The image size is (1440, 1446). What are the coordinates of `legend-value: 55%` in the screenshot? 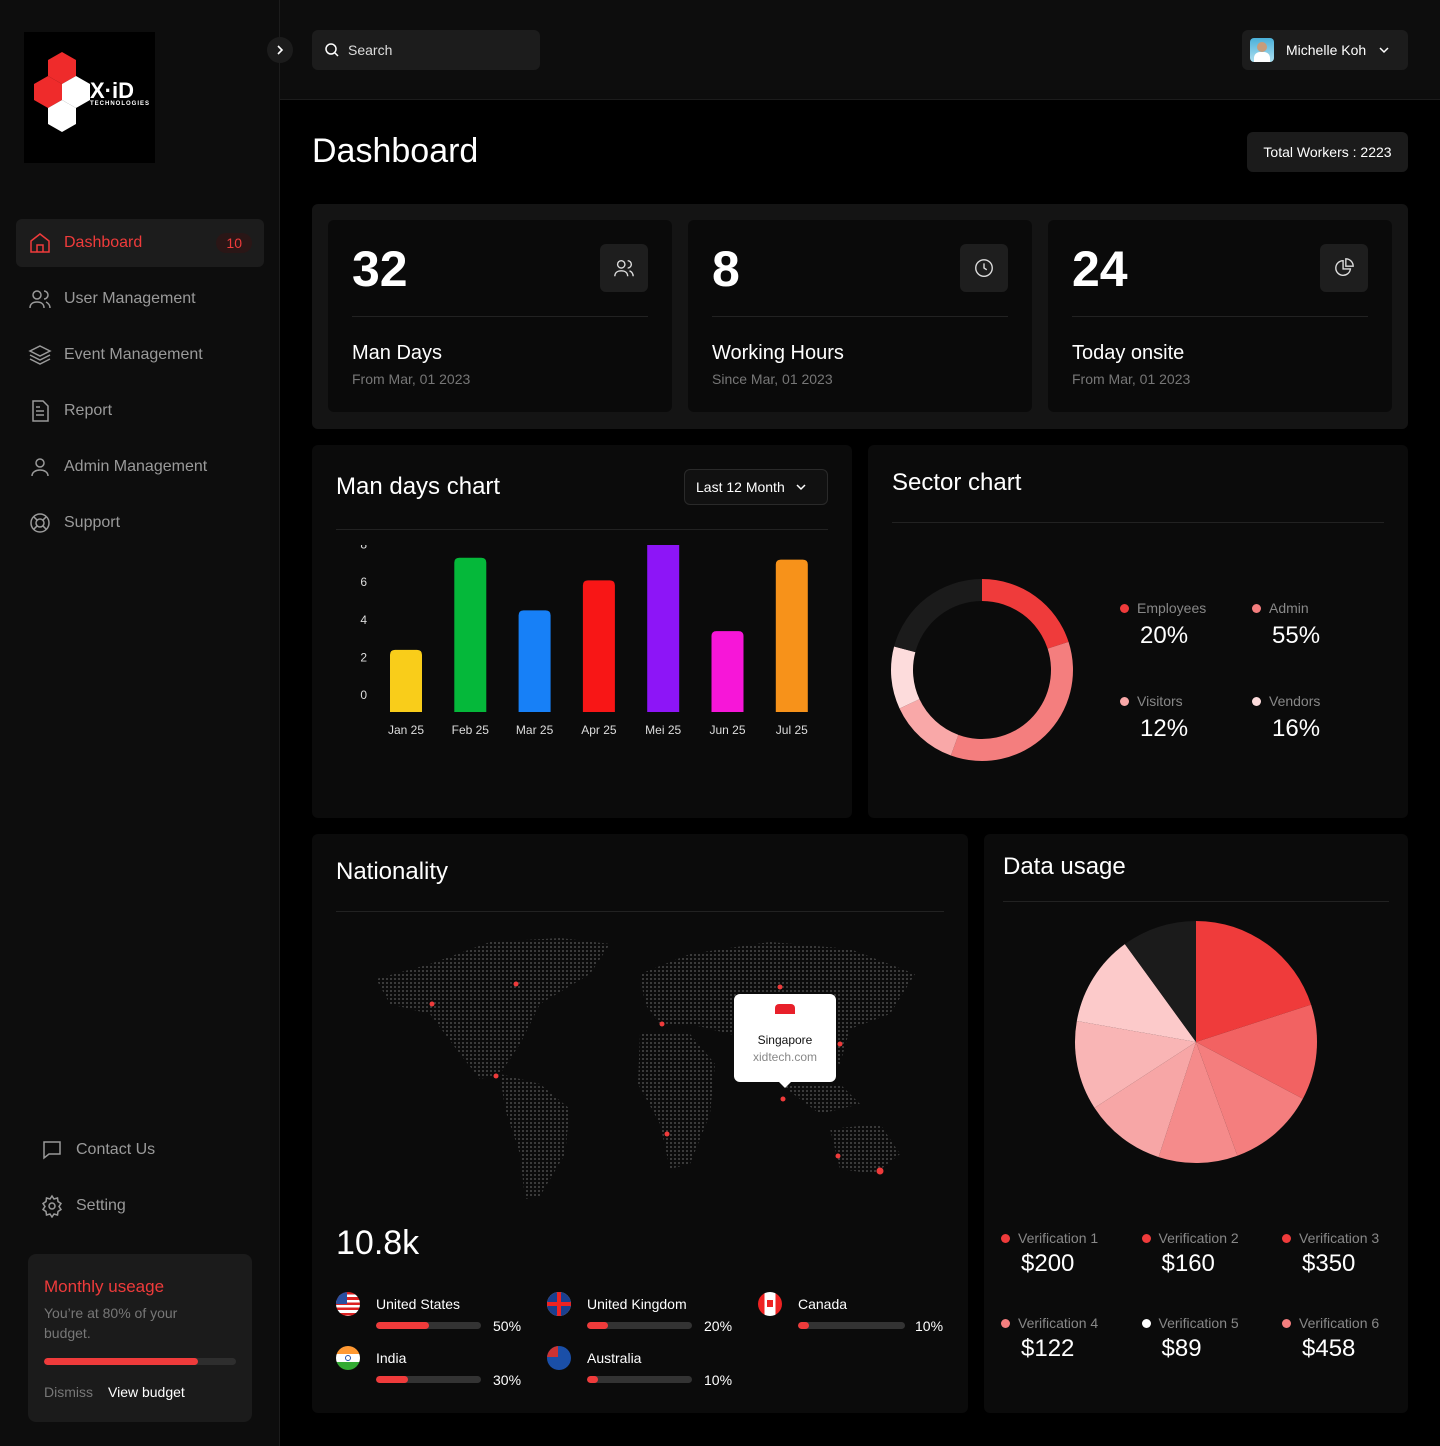 It's located at (1296, 635).